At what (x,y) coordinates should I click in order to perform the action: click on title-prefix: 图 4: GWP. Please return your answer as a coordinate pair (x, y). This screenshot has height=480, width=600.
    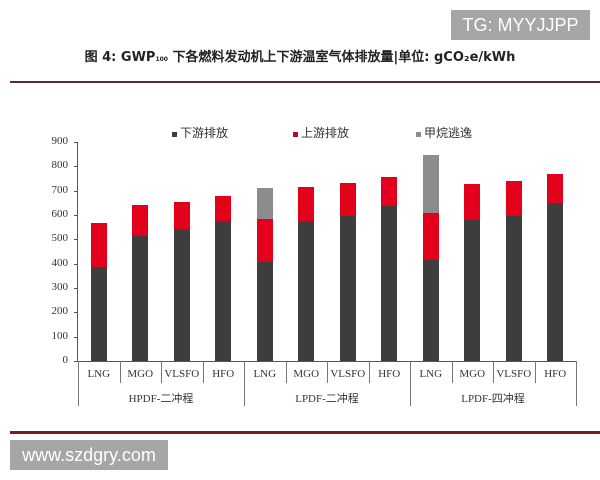
    Looking at the image, I should click on (120, 57).